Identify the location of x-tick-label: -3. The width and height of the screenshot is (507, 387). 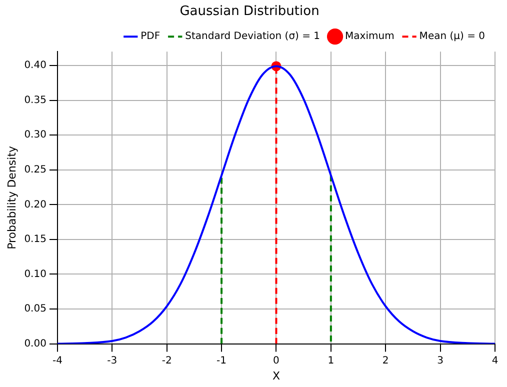
(112, 360).